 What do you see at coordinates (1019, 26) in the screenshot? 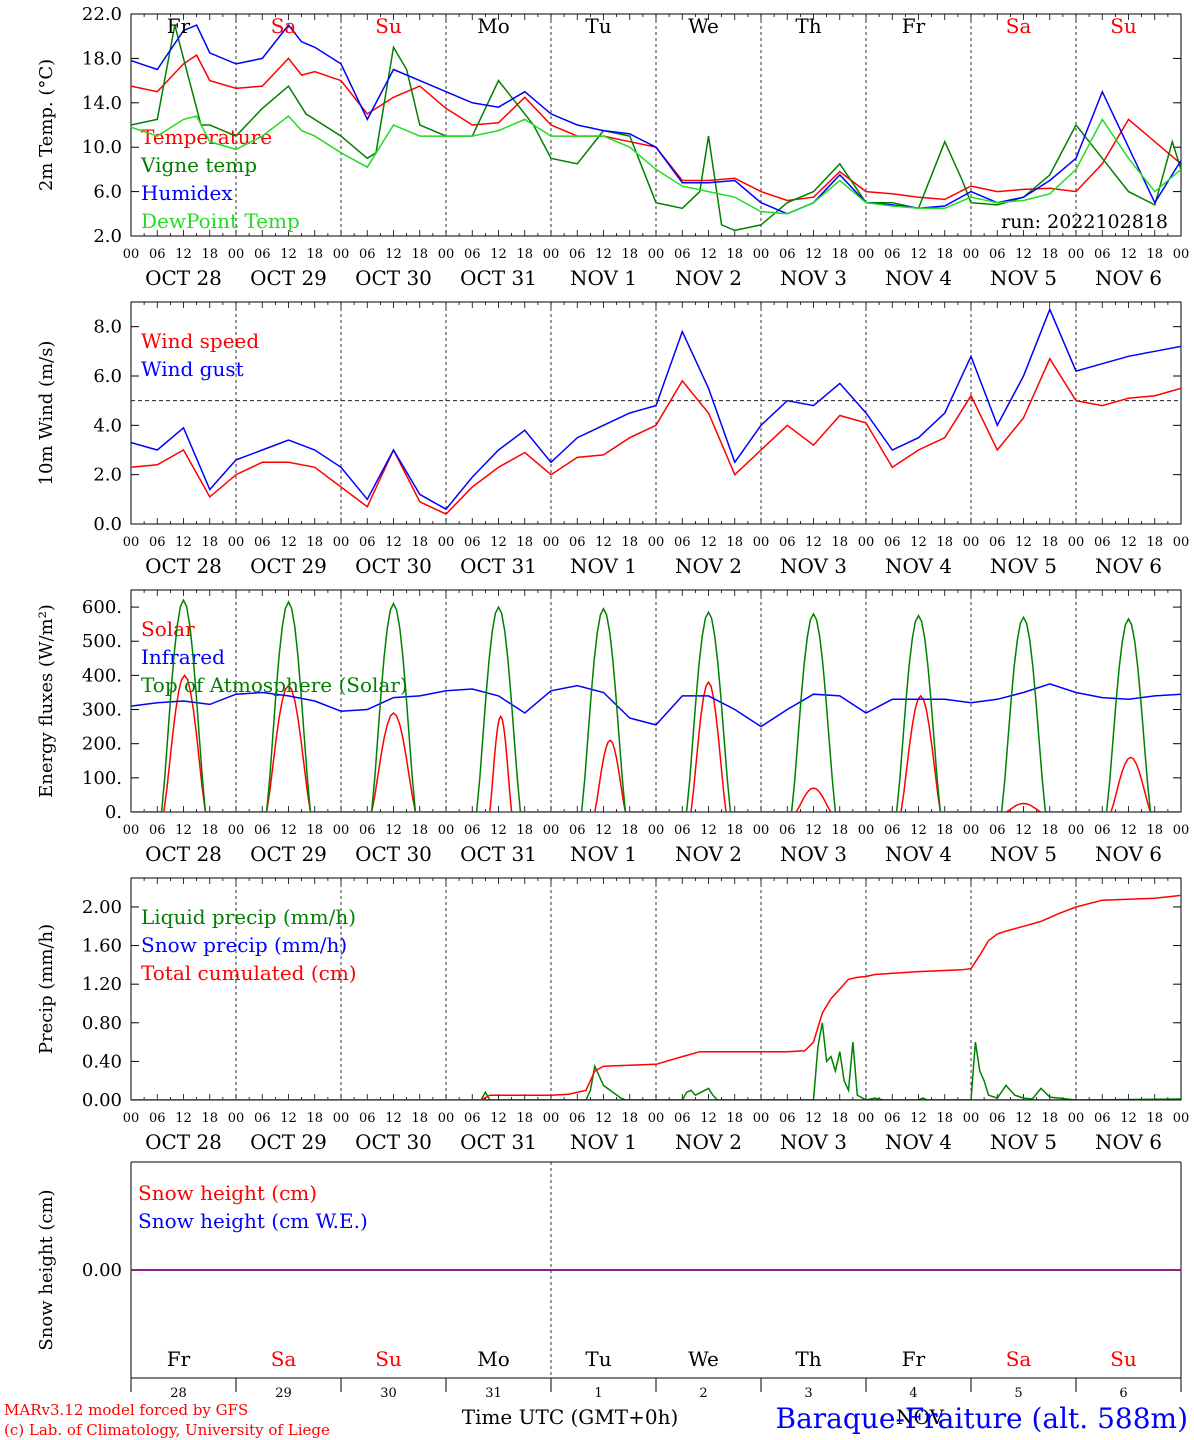
I see `weekday-label: Sa` at bounding box center [1019, 26].